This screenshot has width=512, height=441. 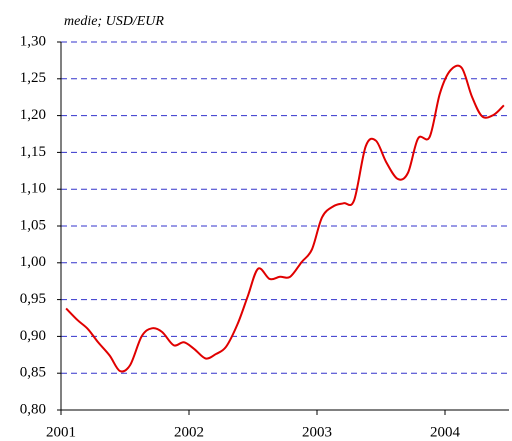 I want to click on y-tick-label: 1,20, so click(x=33, y=115).